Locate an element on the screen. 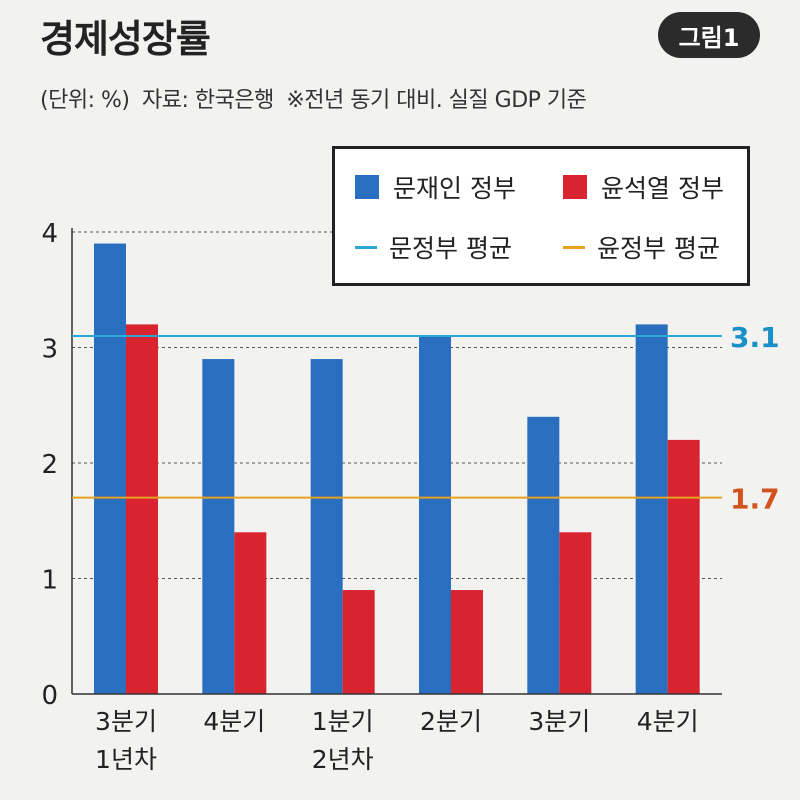  legend-item-yoon: 윤석열 정부 is located at coordinates (643, 187).